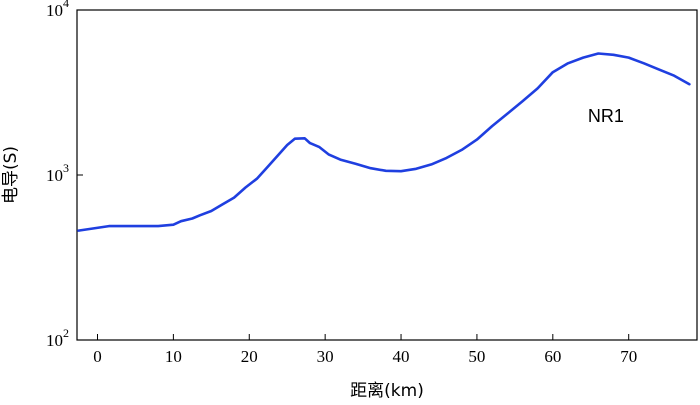  What do you see at coordinates (249, 356) in the screenshot?
I see `x-tick-label: 20` at bounding box center [249, 356].